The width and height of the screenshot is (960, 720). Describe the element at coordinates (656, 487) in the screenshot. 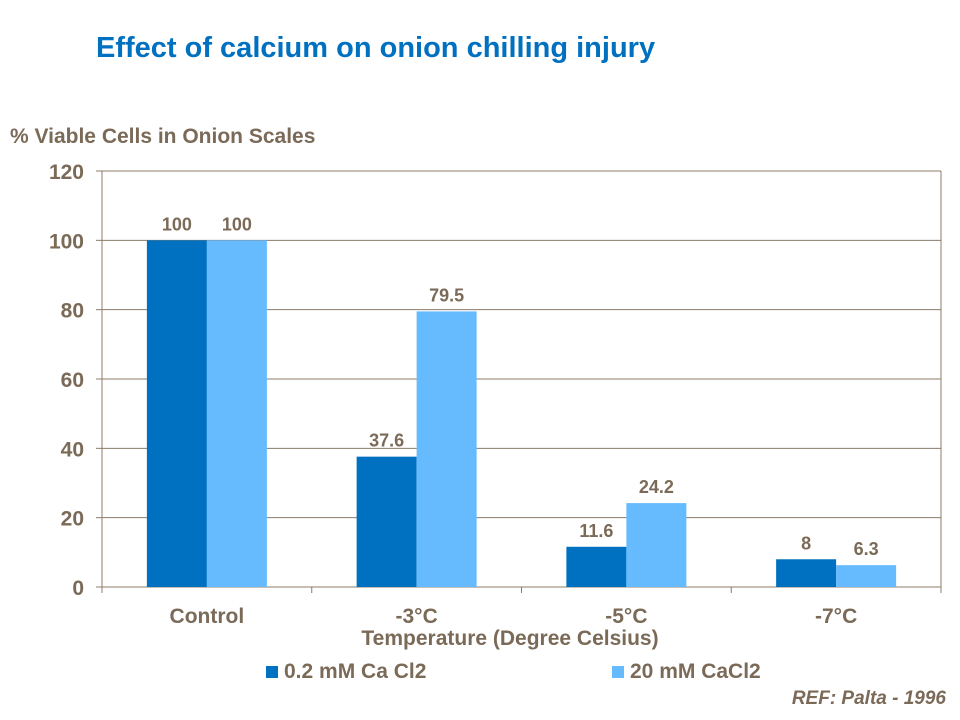

I see `data-label: 24.2` at that location.